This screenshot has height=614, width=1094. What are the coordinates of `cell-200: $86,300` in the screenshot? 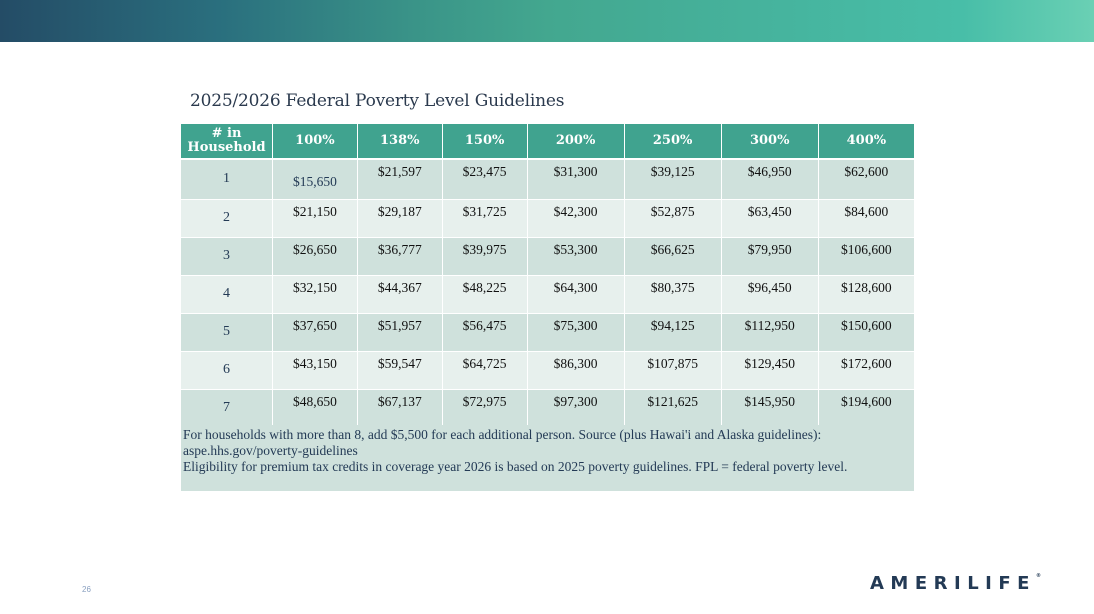 It's located at (576, 371).